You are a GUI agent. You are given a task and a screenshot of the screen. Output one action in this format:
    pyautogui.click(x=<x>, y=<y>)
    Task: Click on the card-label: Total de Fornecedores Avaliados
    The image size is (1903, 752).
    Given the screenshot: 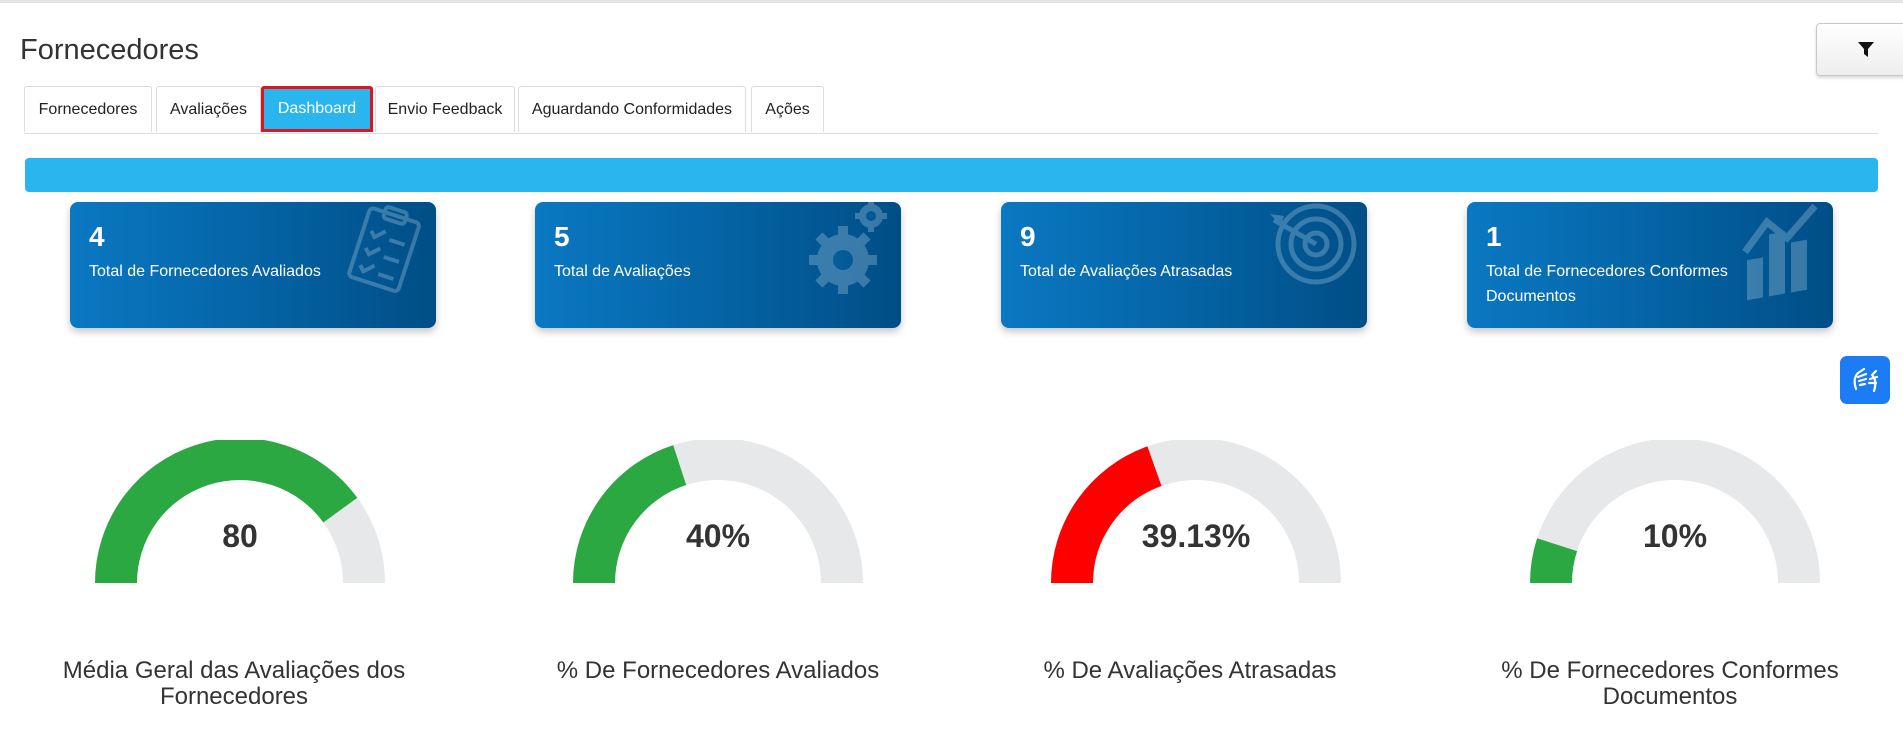 What is the action you would take?
    pyautogui.click(x=205, y=271)
    